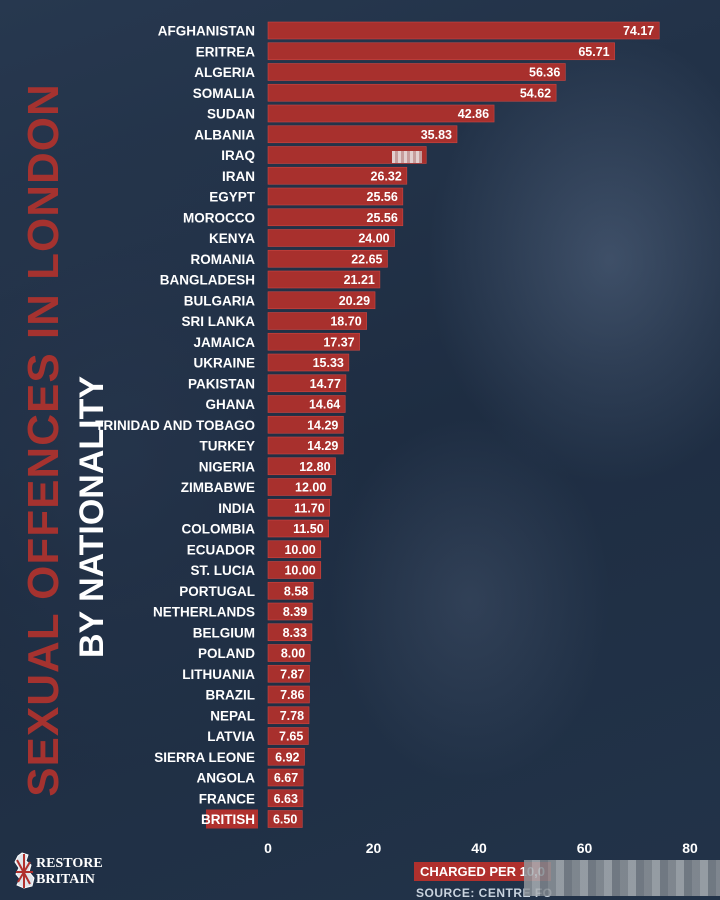 The width and height of the screenshot is (720, 900). Describe the element at coordinates (374, 848) in the screenshot. I see `x-tick-label: 20` at that location.